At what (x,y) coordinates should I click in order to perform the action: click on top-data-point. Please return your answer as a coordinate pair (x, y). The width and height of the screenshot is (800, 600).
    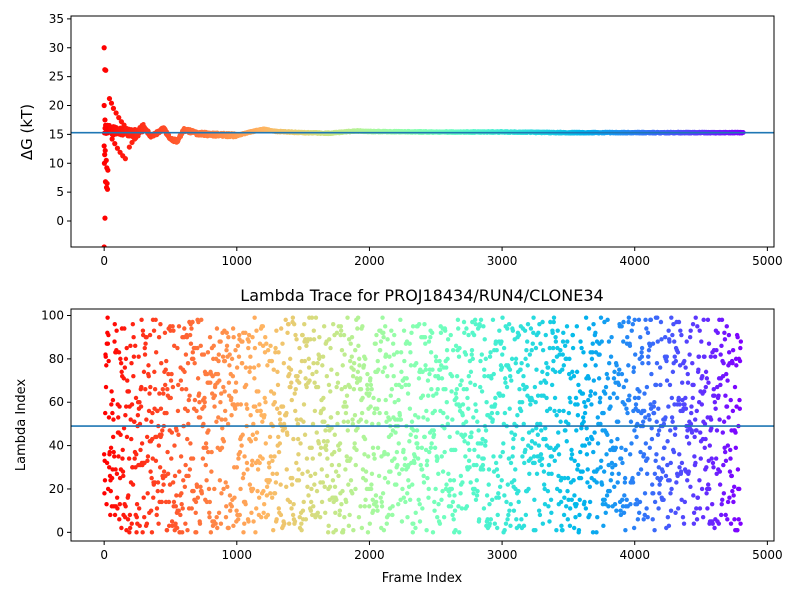
    Looking at the image, I should click on (107, 189).